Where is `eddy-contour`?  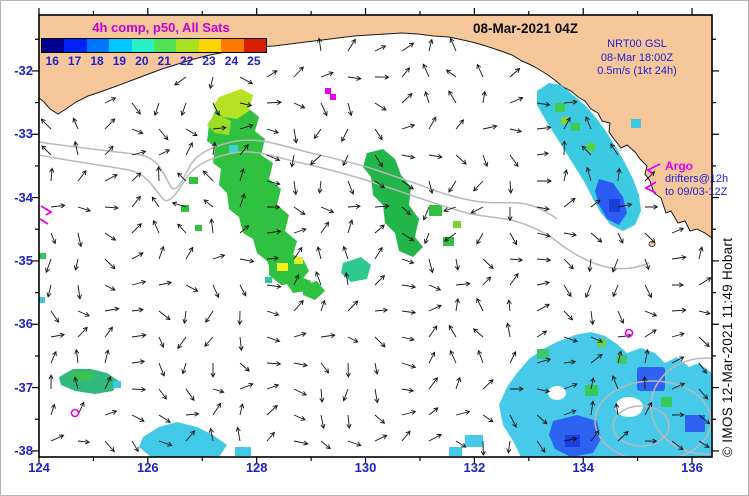 eddy-contour is located at coordinates (653, 418).